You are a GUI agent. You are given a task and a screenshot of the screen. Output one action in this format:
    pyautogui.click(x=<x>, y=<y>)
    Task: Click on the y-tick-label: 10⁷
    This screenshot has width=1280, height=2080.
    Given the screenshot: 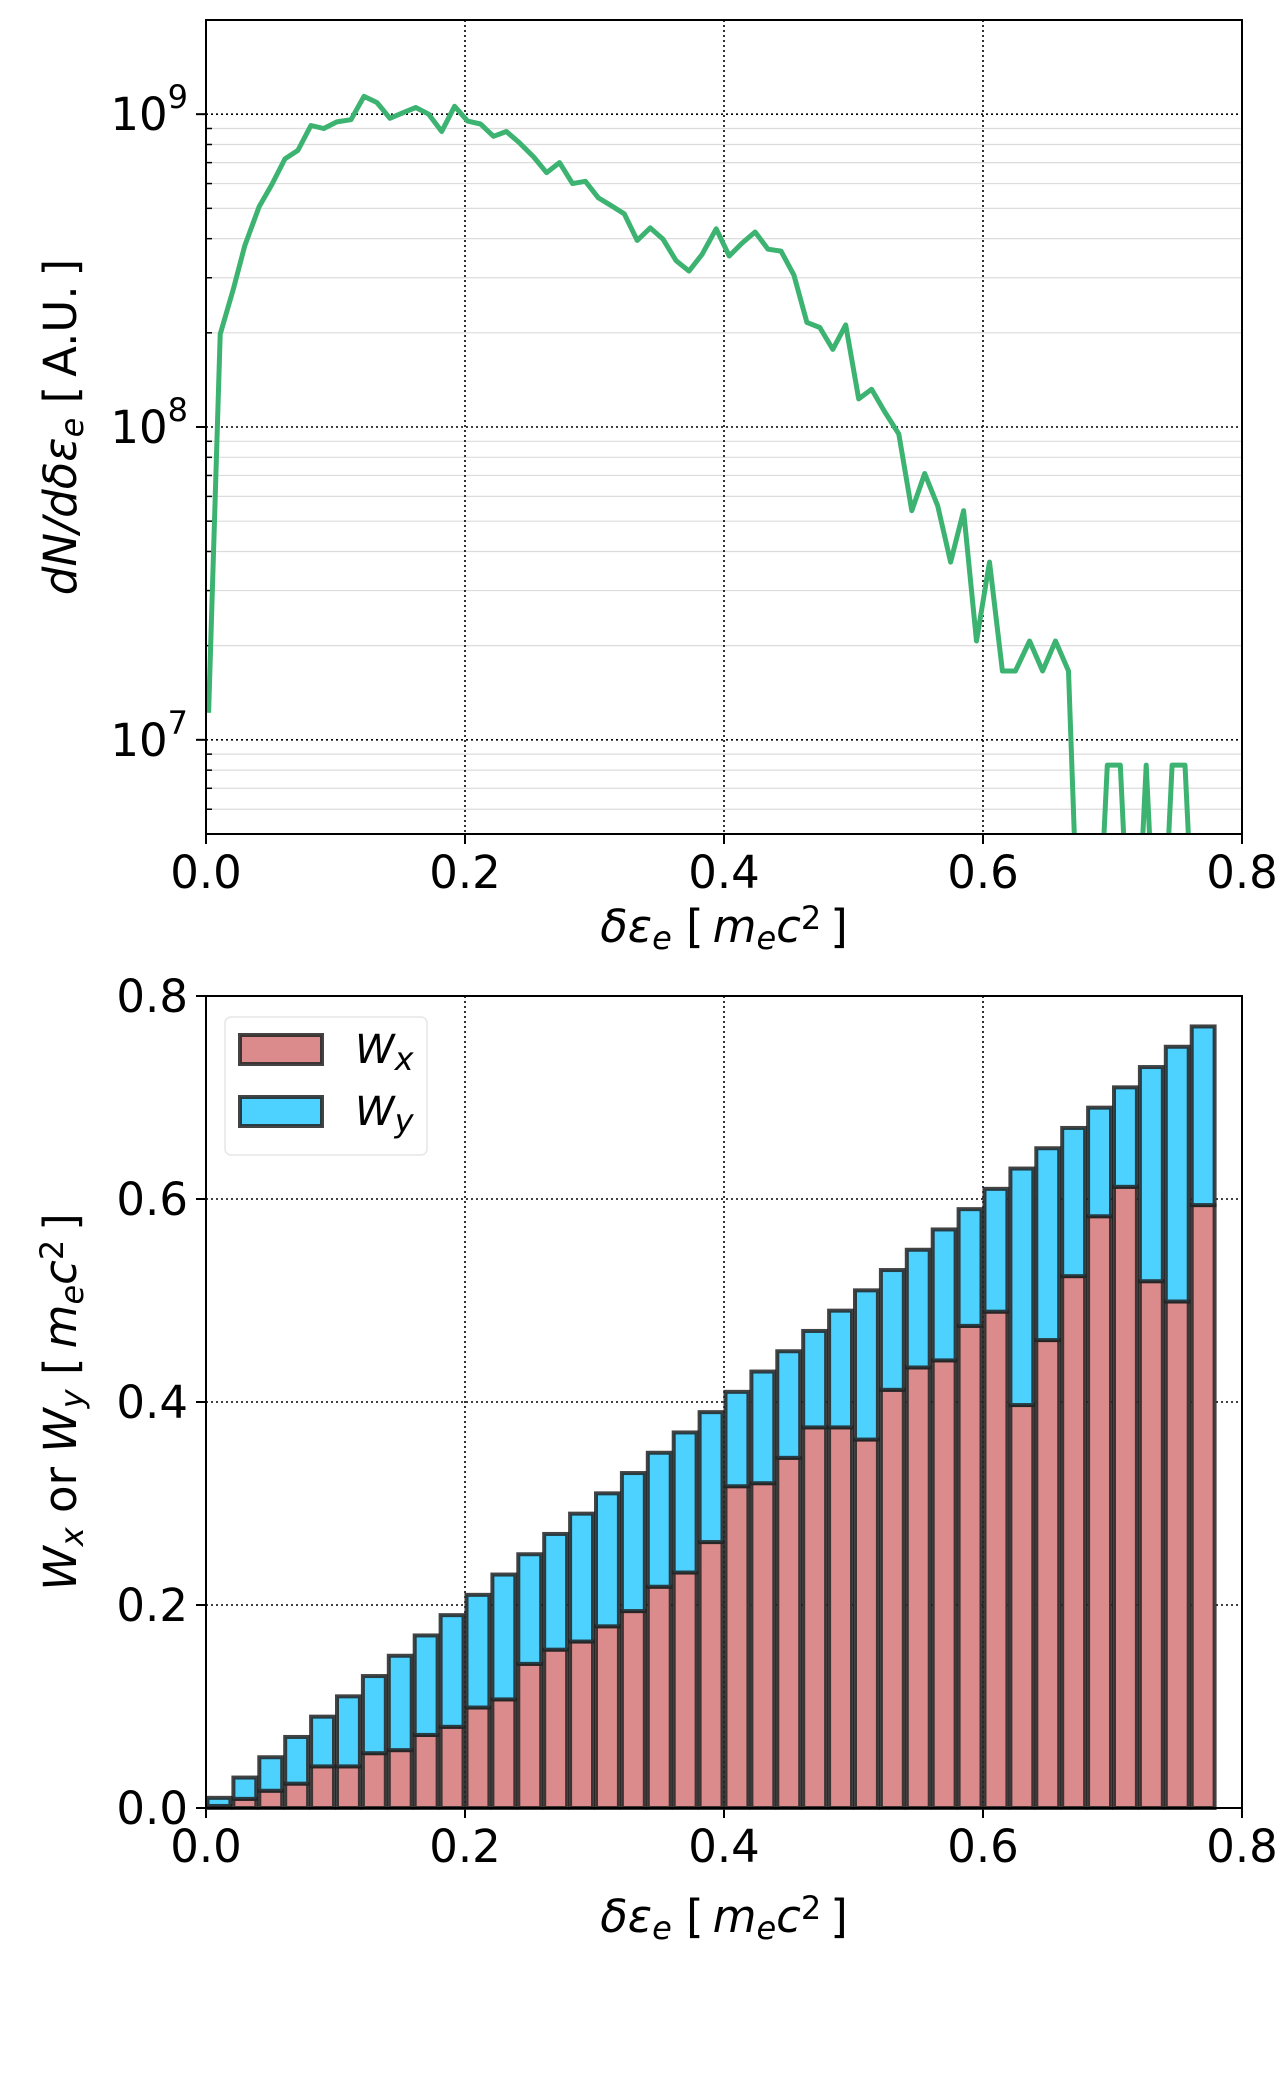 What is the action you would take?
    pyautogui.click(x=149, y=735)
    